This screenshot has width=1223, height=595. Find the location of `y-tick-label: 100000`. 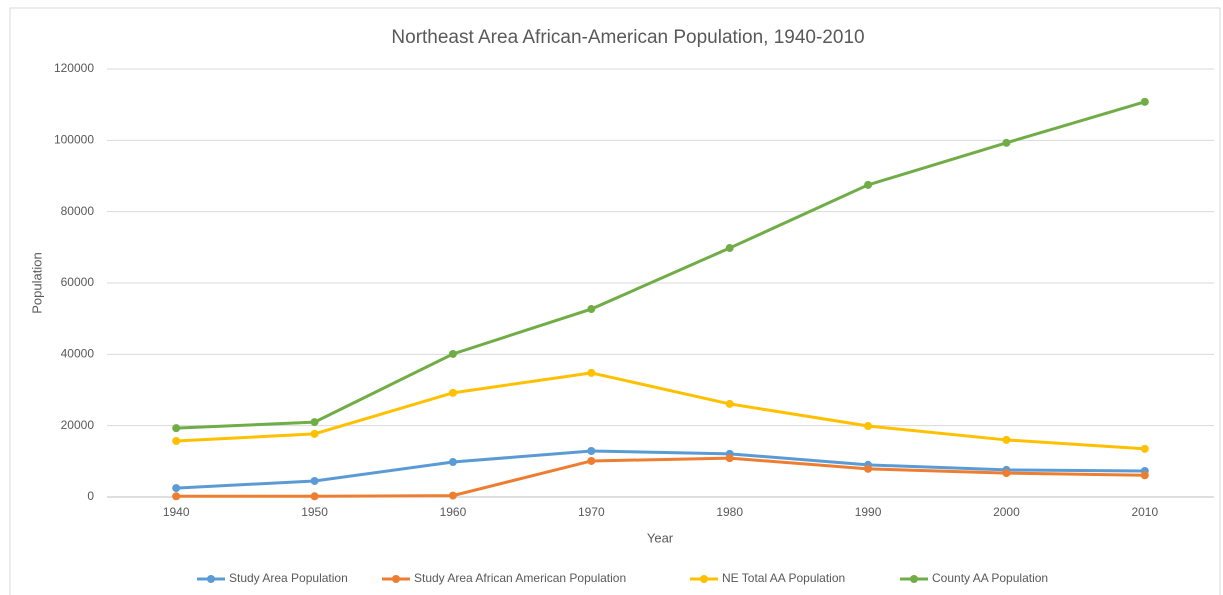

y-tick-label: 100000 is located at coordinates (74, 140).